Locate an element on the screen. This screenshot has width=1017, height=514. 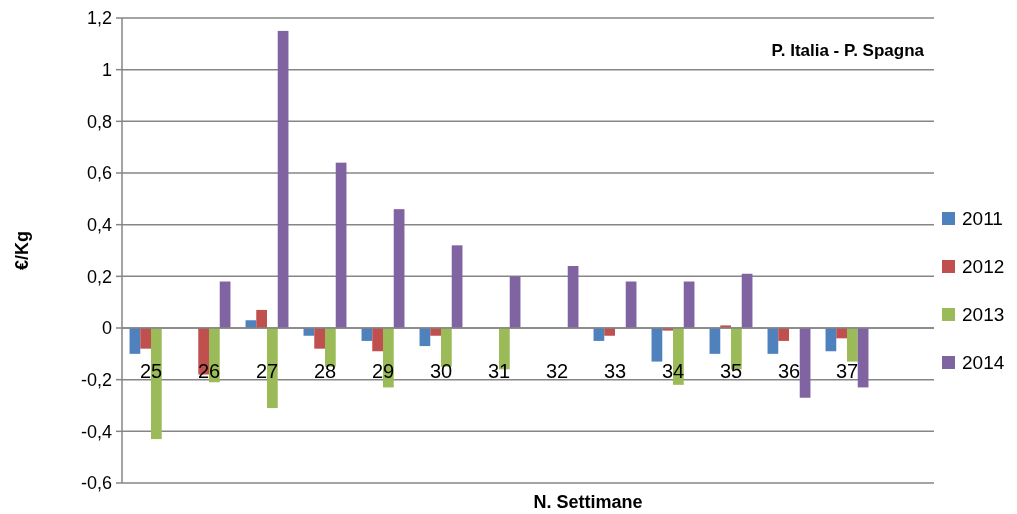
y-axis-title: €/Kg is located at coordinates (22, 250).